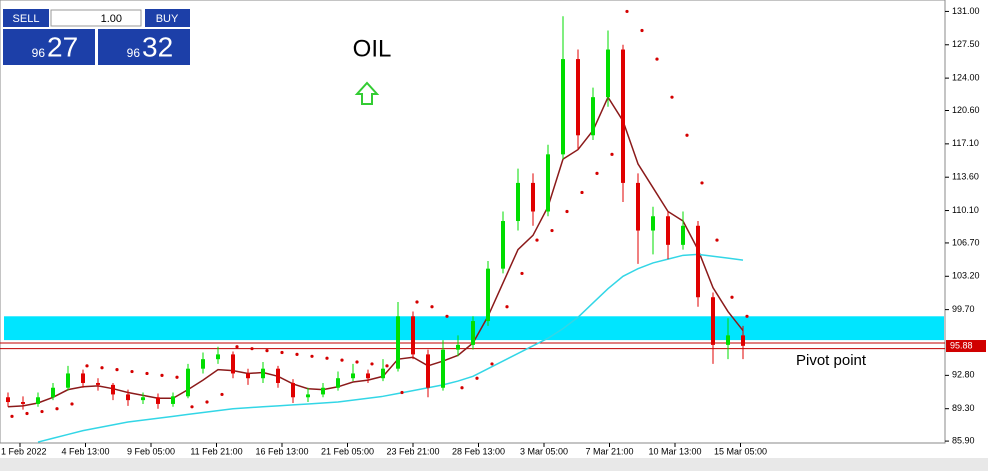  Describe the element at coordinates (49, 47) in the screenshot. I see `sell-price-box` at that location.